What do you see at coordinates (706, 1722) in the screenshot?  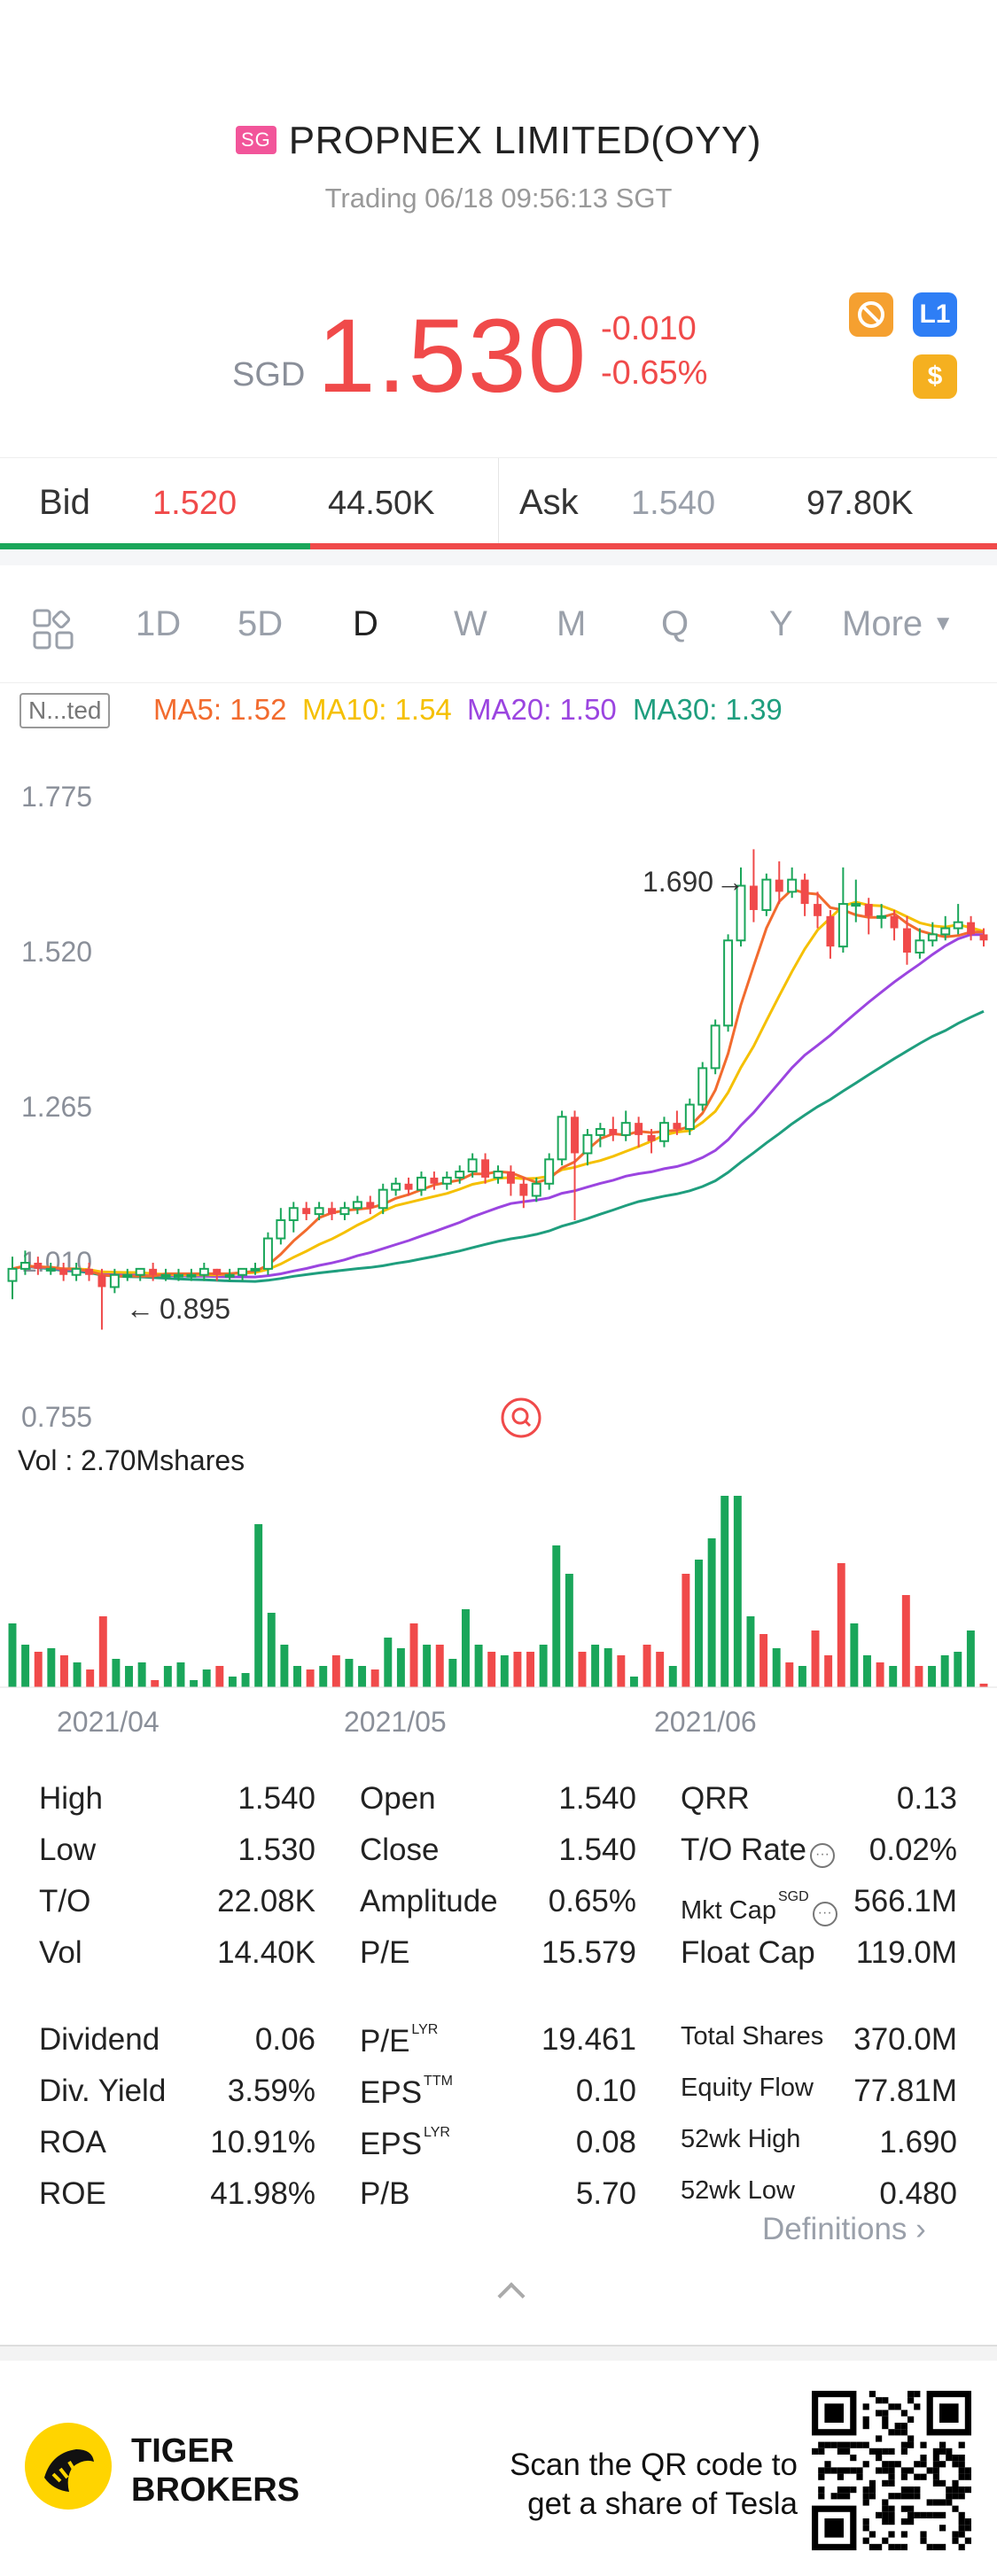 I see `date-tick-label: 2021/06` at bounding box center [706, 1722].